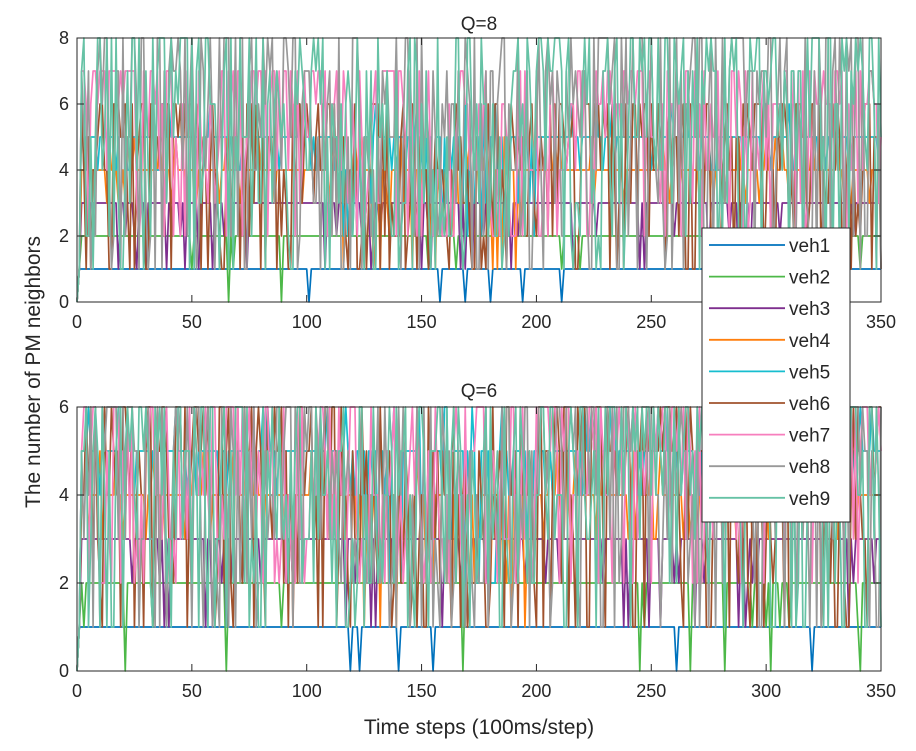 Image resolution: width=916 pixels, height=751 pixels. I want to click on legend-label-veh7: veh7, so click(809, 436).